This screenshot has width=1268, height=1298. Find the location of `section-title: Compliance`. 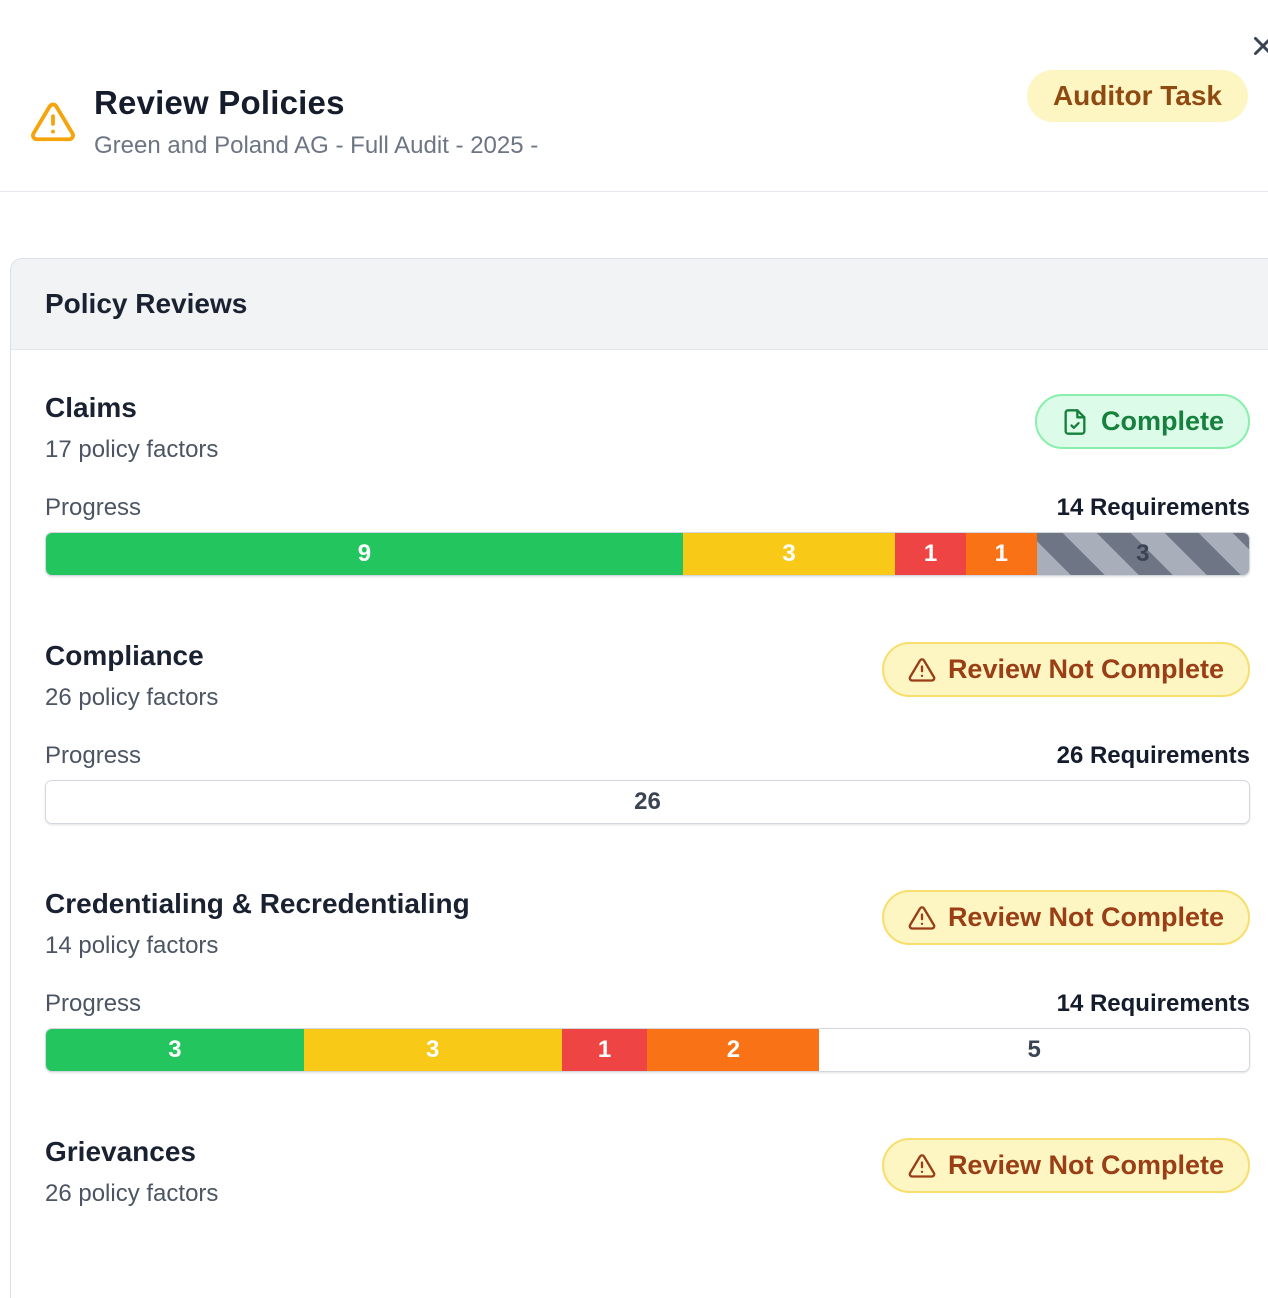

section-title: Compliance is located at coordinates (124, 655).